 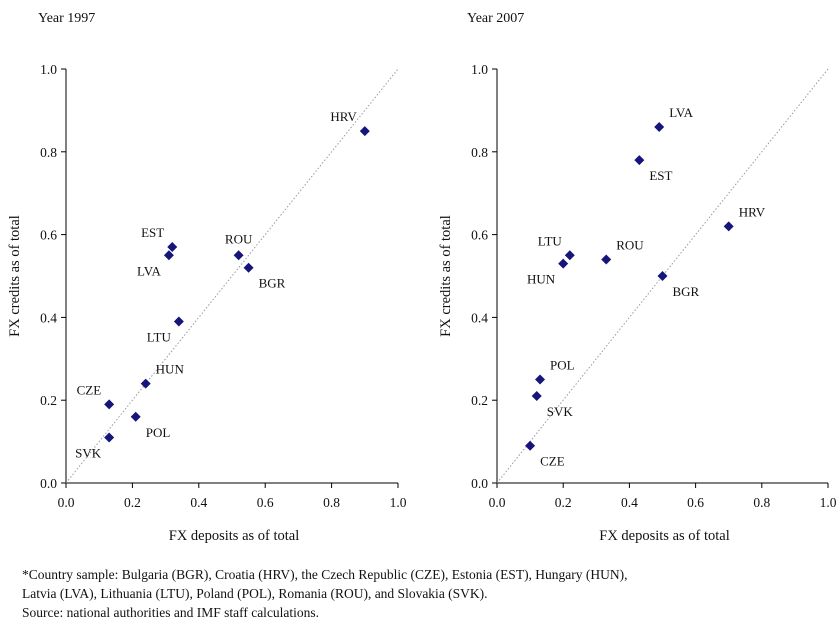 What do you see at coordinates (495, 18) in the screenshot?
I see `chart-title: Year 2007` at bounding box center [495, 18].